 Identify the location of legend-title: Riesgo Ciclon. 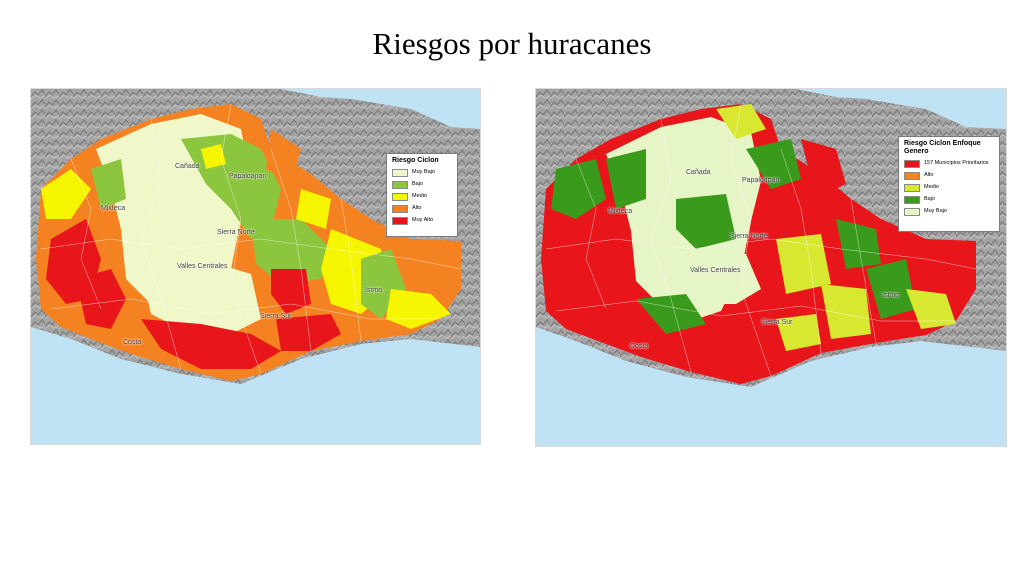
(415, 160).